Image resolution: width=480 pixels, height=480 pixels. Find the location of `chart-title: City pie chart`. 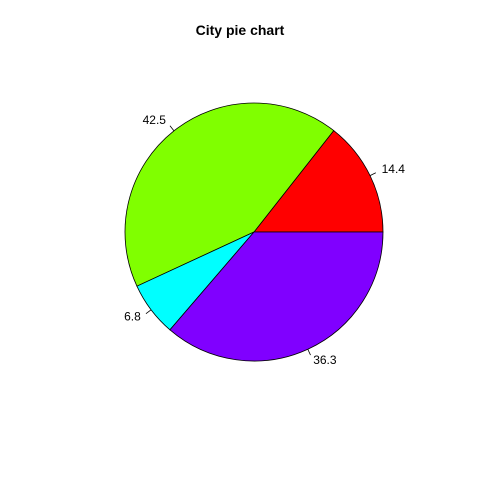

chart-title: City pie chart is located at coordinates (240, 30).